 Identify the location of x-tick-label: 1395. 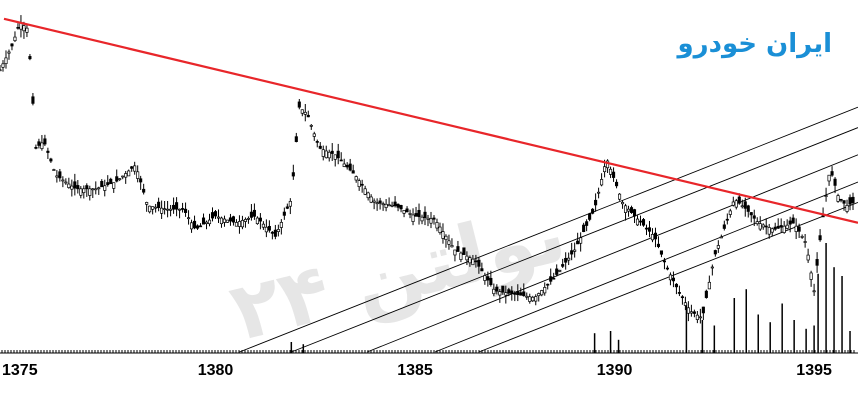
(814, 370).